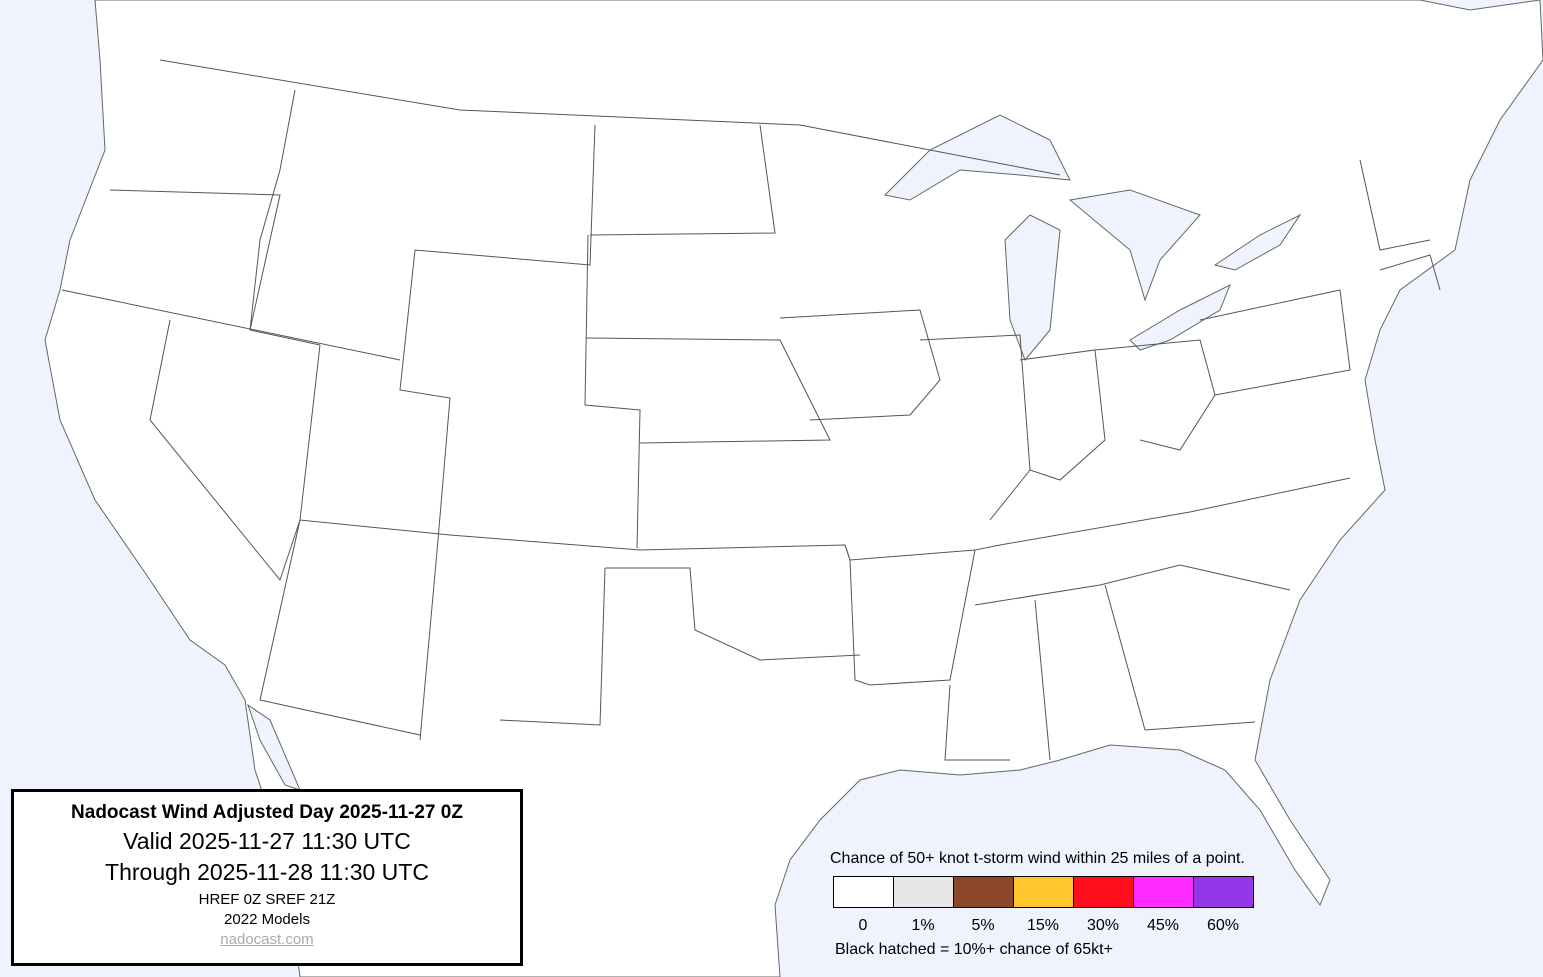 The height and width of the screenshot is (977, 1543). I want to click on legend-ticks: 0 1% 5% 15% 30% 45% 60%, so click(1043, 926).